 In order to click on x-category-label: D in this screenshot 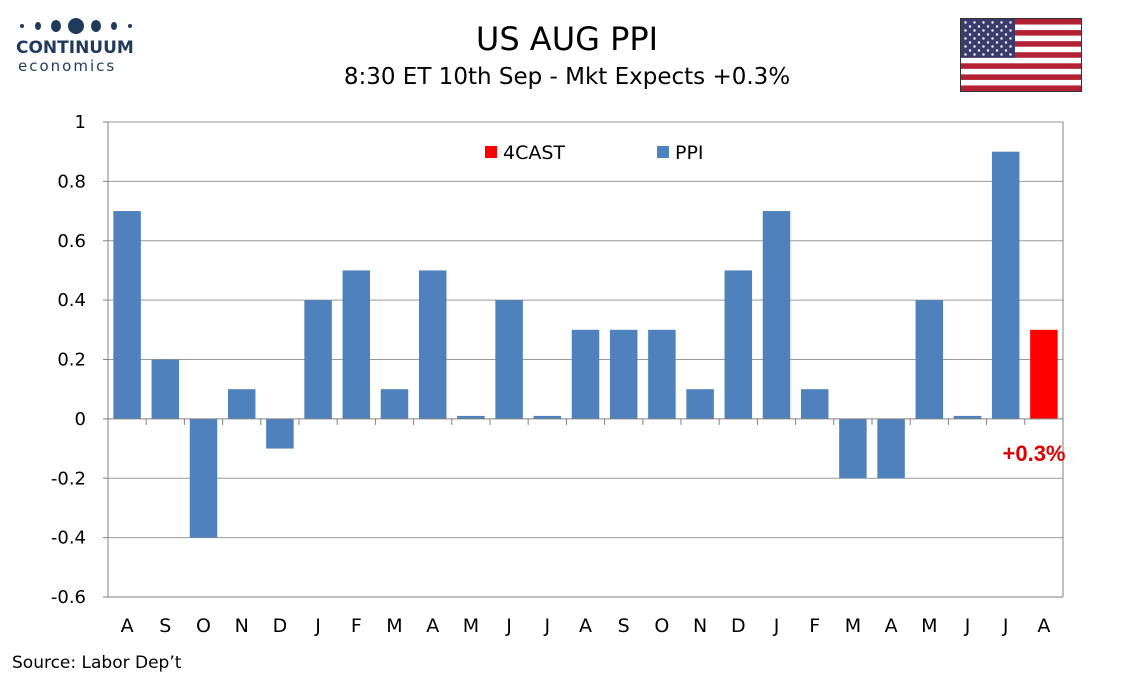, I will do `click(738, 626)`.